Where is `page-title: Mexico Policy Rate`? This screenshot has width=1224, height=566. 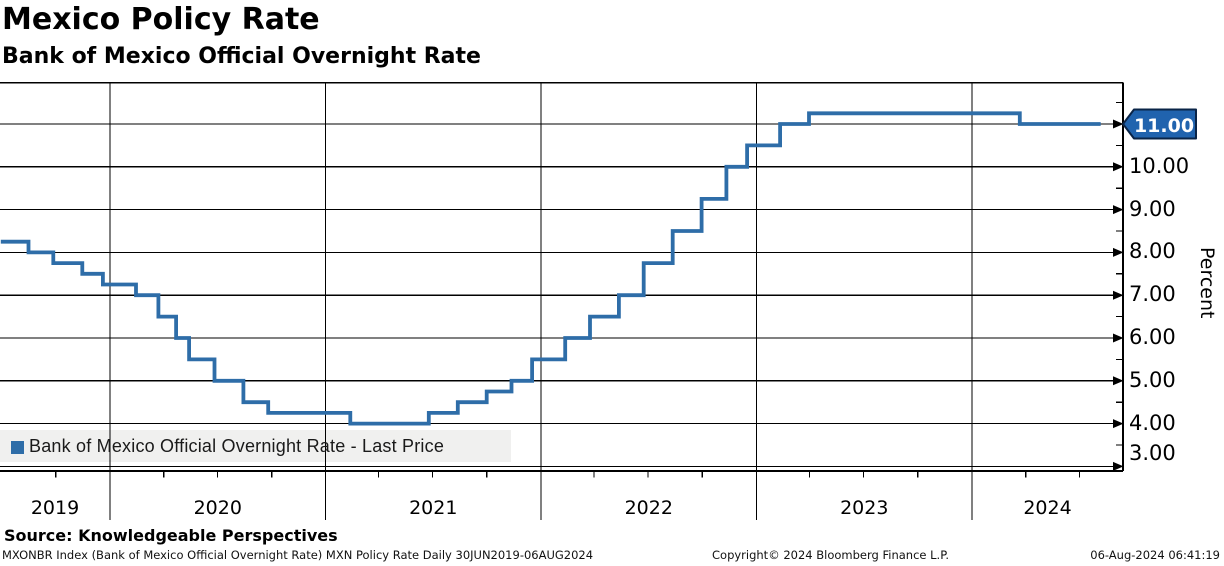
page-title: Mexico Policy Rate is located at coordinates (161, 19).